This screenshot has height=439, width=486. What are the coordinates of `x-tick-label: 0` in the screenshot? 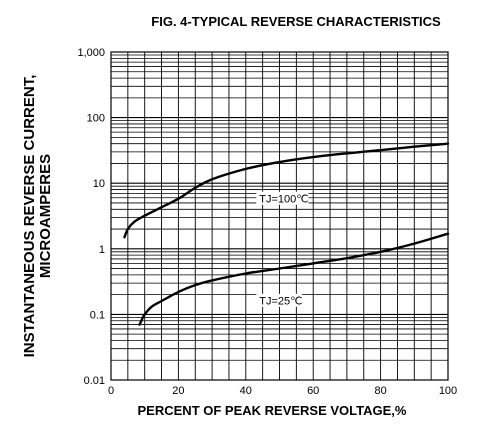 It's located at (111, 391).